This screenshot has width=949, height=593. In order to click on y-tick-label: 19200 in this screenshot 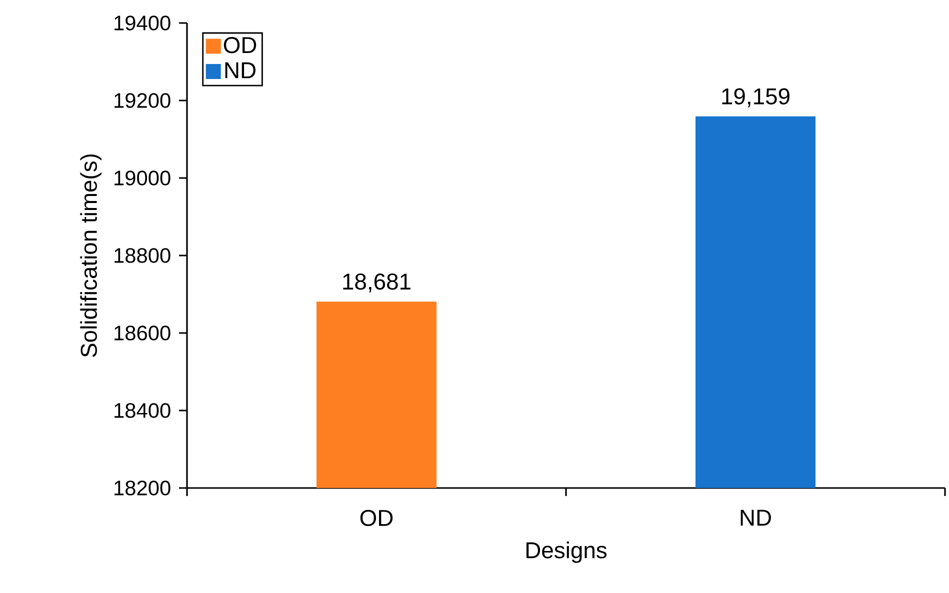, I will do `click(142, 100)`.